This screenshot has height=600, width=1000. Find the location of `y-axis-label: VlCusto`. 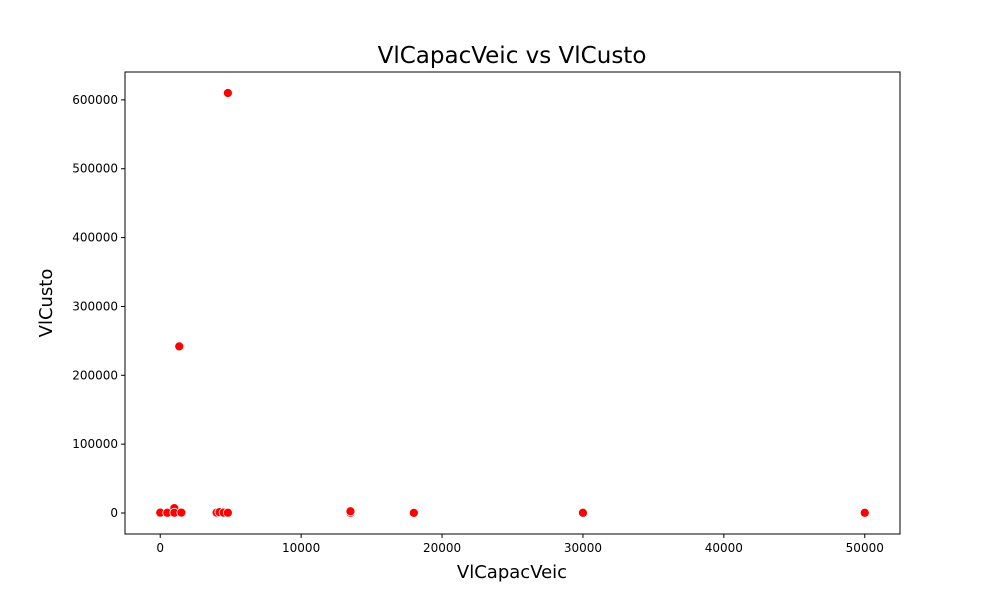

y-axis-label: VlCusto is located at coordinates (46, 303).